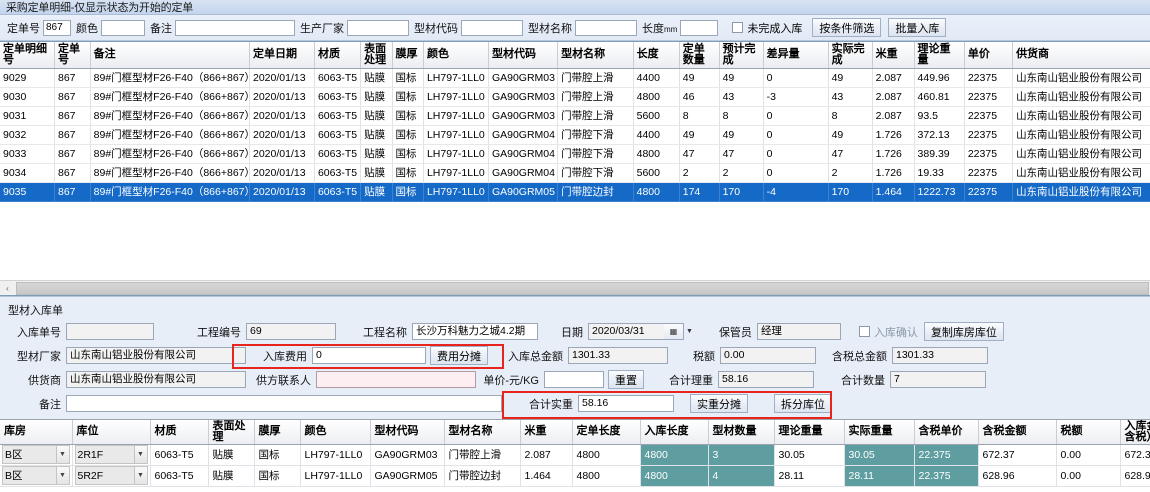 The height and width of the screenshot is (492, 1150). What do you see at coordinates (376, 55) in the screenshot?
I see `main-col-header: 表面处理` at bounding box center [376, 55].